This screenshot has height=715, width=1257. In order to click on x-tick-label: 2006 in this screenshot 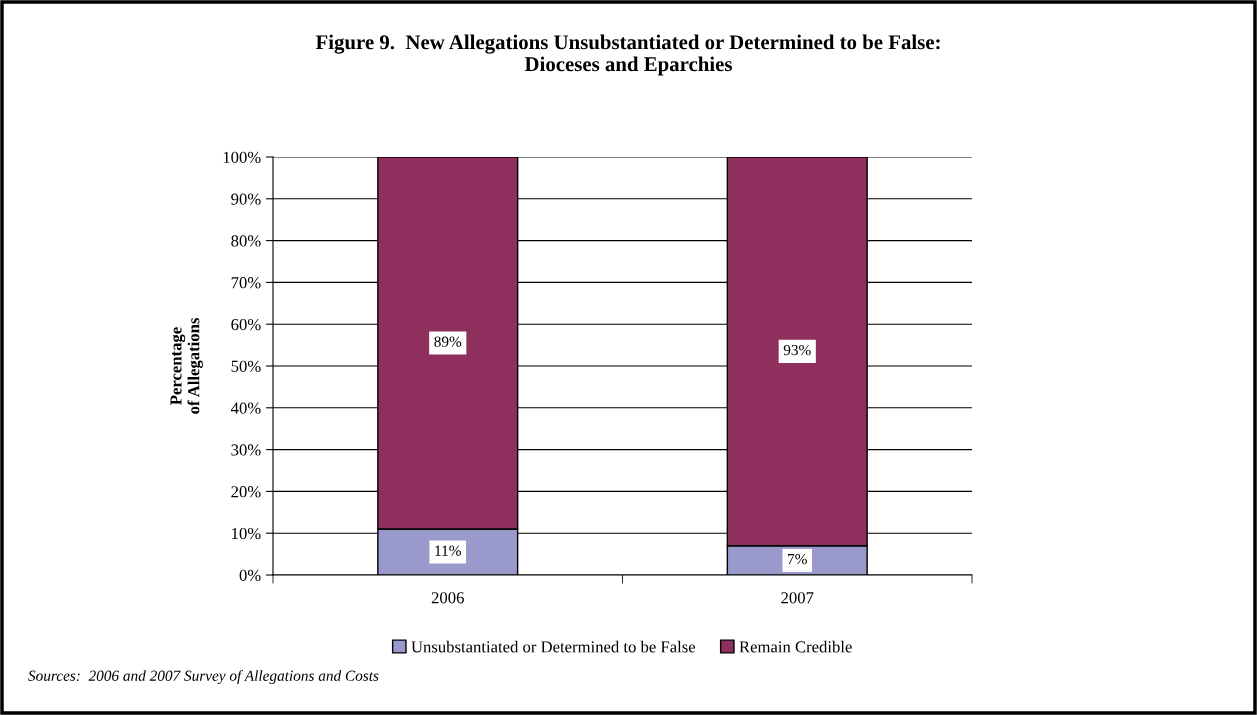, I will do `click(447, 598)`.